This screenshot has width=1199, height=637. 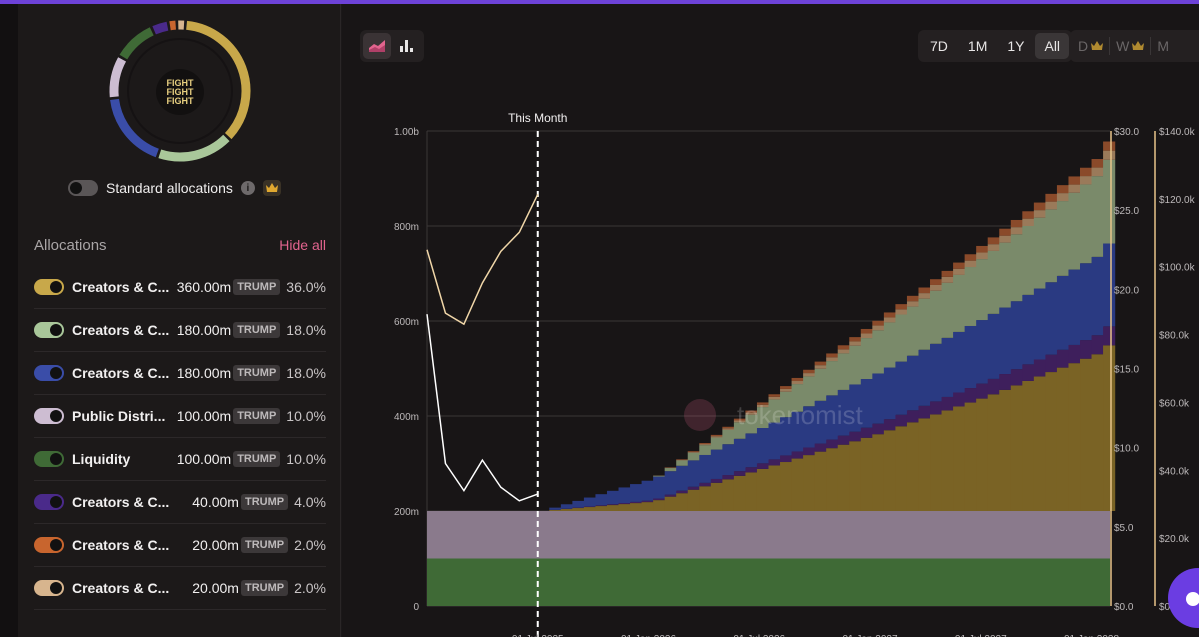 I want to click on y-right2-tick: $80.0k, so click(x=1174, y=336).